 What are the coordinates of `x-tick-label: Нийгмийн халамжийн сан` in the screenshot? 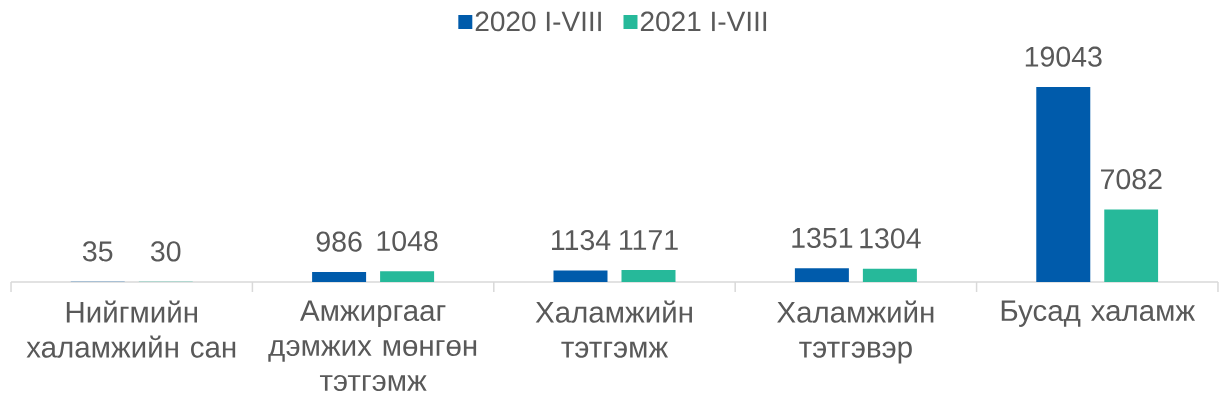 It's located at (131, 329).